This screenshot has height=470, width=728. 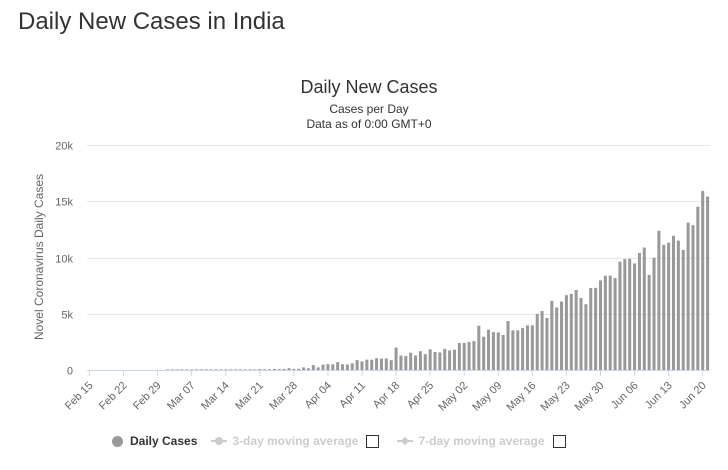 I want to click on bar: Apr 10: 896, so click(x=357, y=364).